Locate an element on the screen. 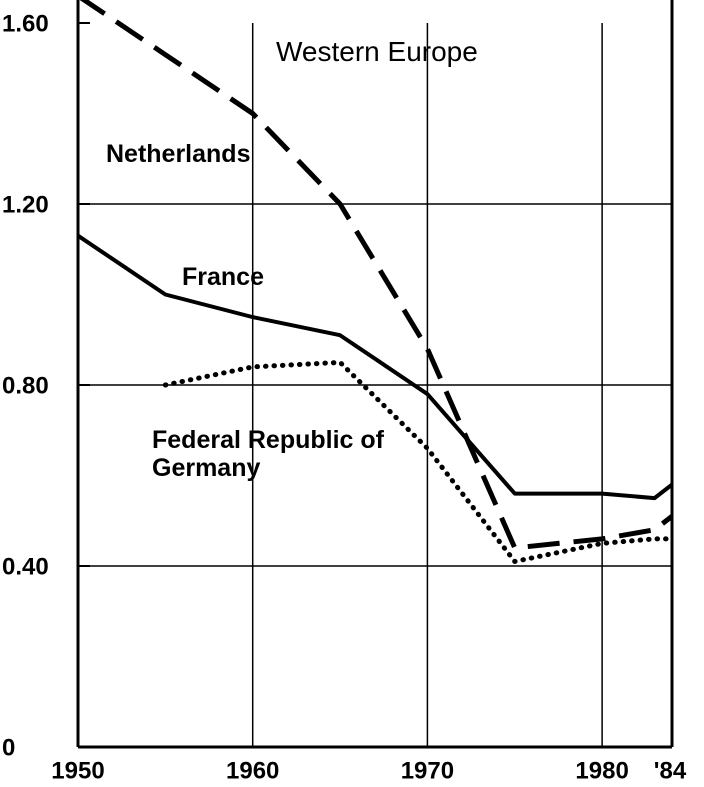 This screenshot has height=787, width=704. series-label: Federal Republic of Germany is located at coordinates (268, 454).